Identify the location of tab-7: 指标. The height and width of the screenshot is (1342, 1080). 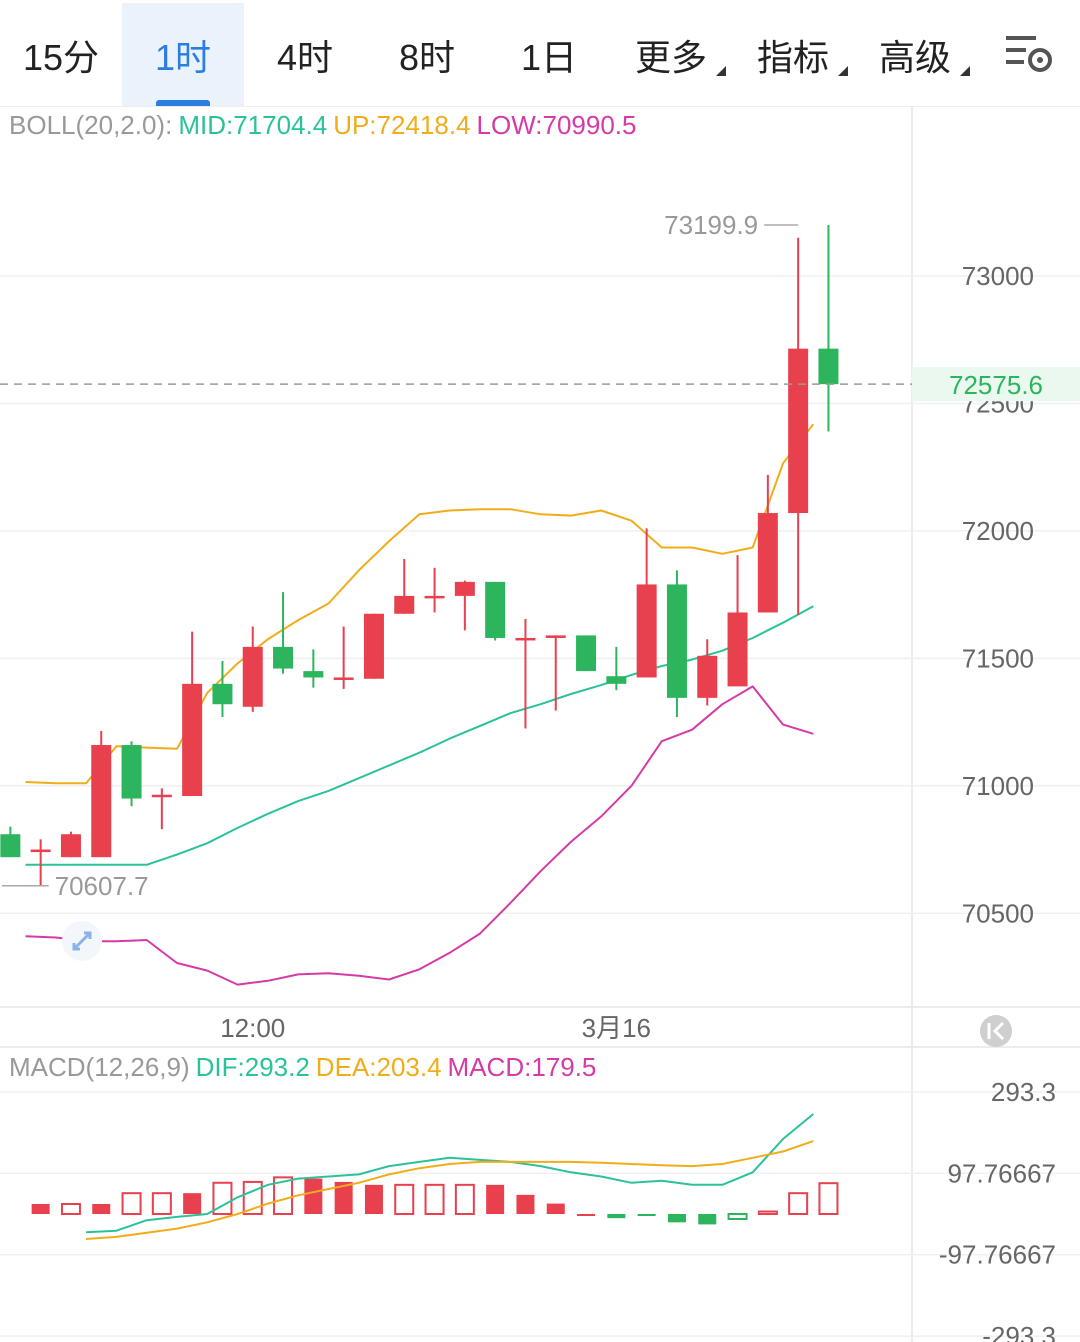
(793, 54).